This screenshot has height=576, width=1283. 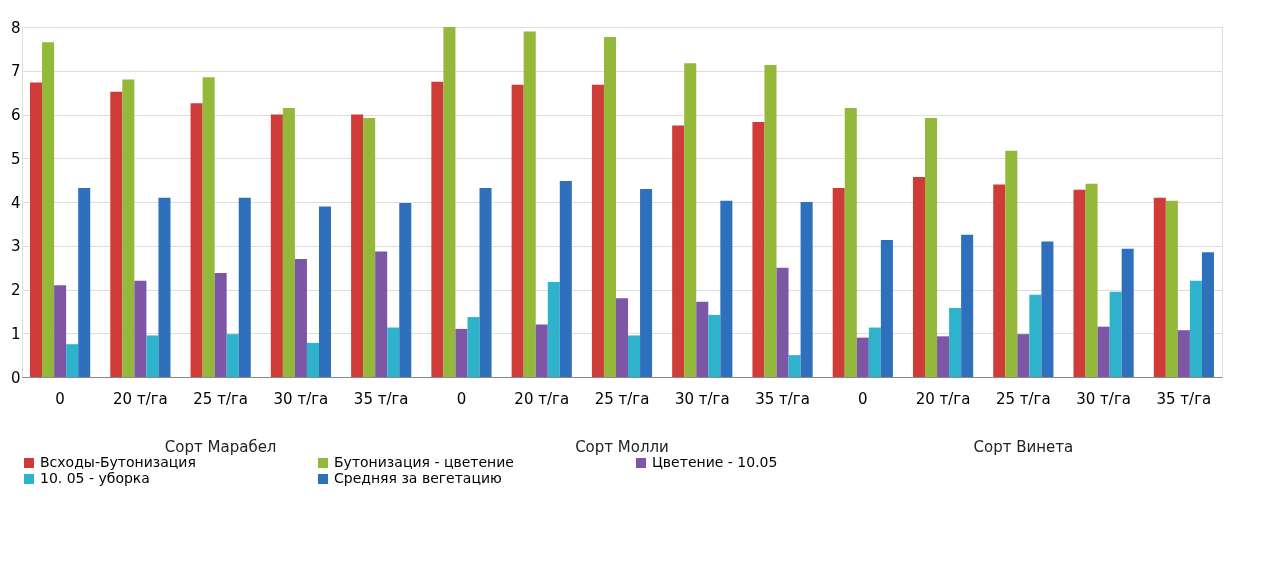 I want to click on legend-label: Средняя за вегетацию, so click(x=418, y=478).